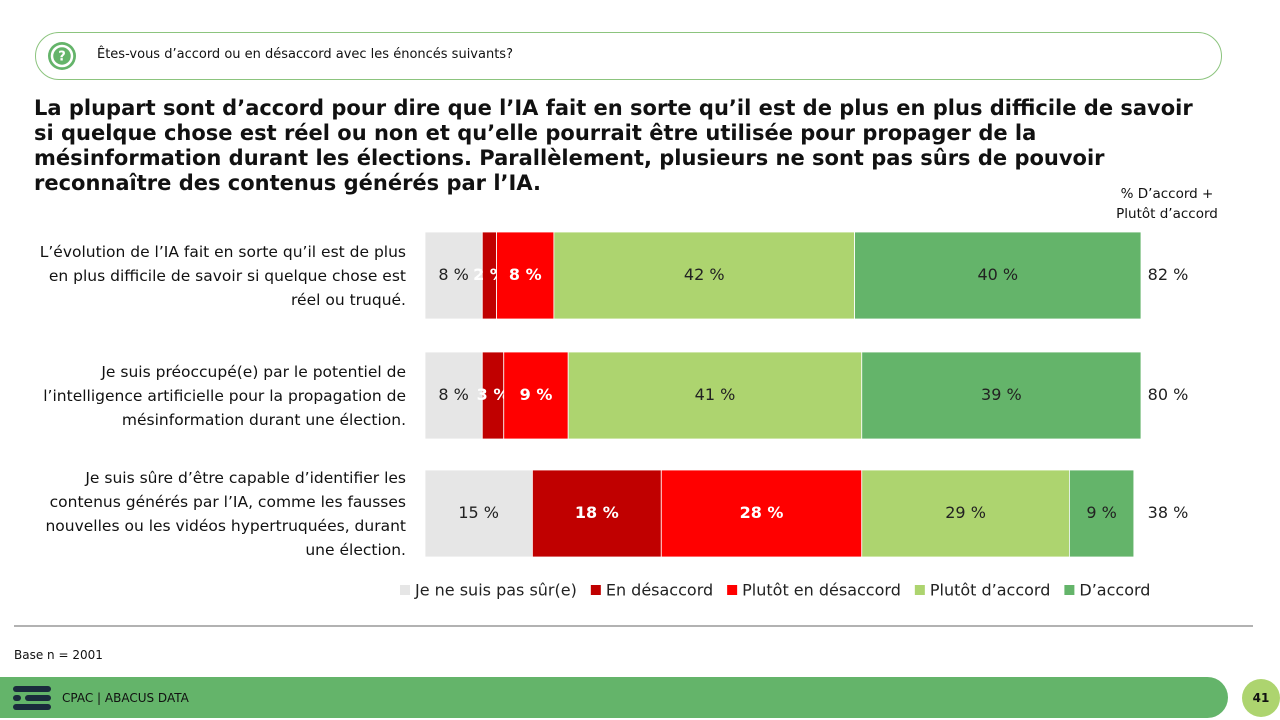 Image resolution: width=1280 pixels, height=720 pixels. Describe the element at coordinates (58, 655) in the screenshot. I see `base-note: Base n = 2001` at that location.